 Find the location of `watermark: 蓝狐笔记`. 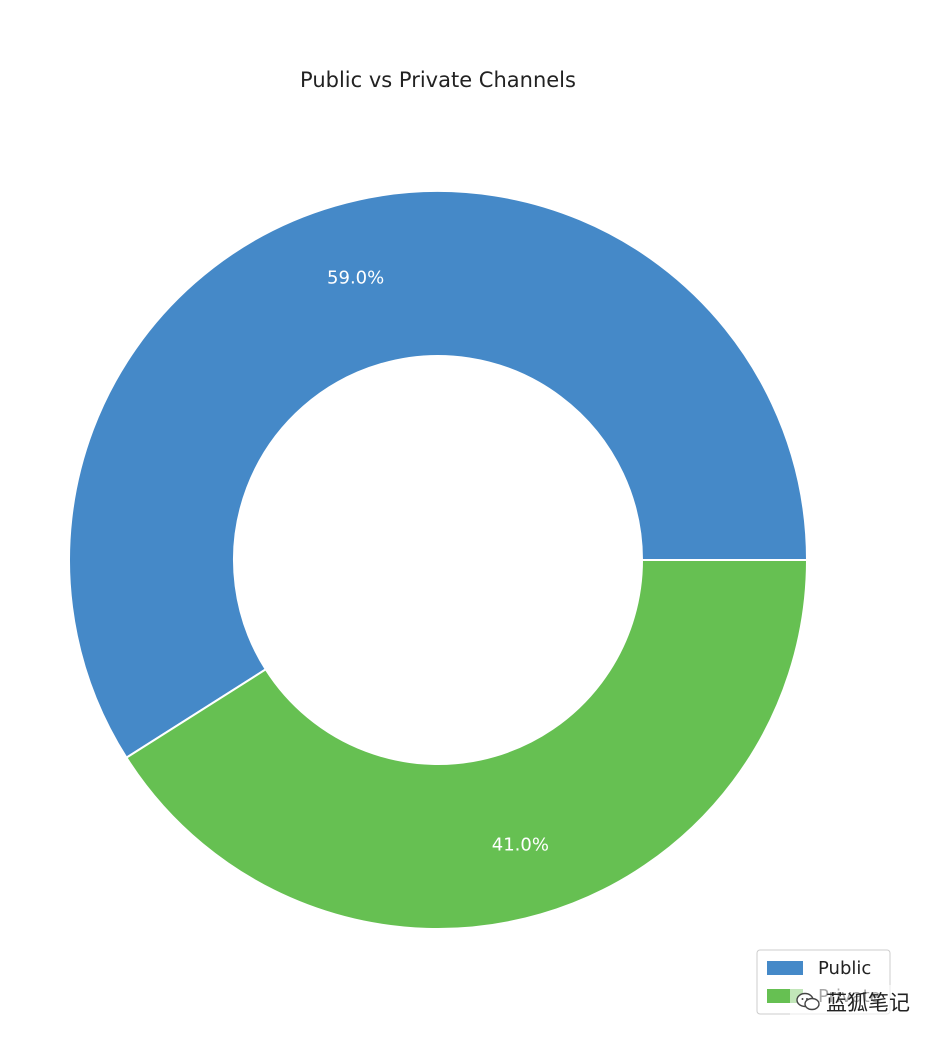

watermark: 蓝狐笔记 is located at coordinates (853, 1002).